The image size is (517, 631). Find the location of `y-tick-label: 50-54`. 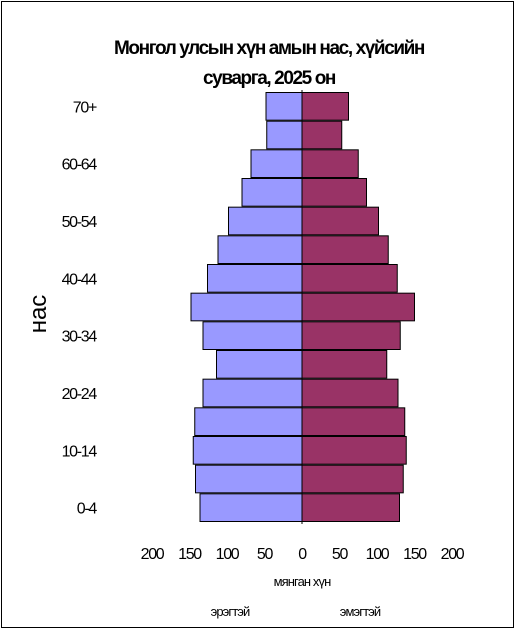

y-tick-label: 50-54 is located at coordinates (80, 222).